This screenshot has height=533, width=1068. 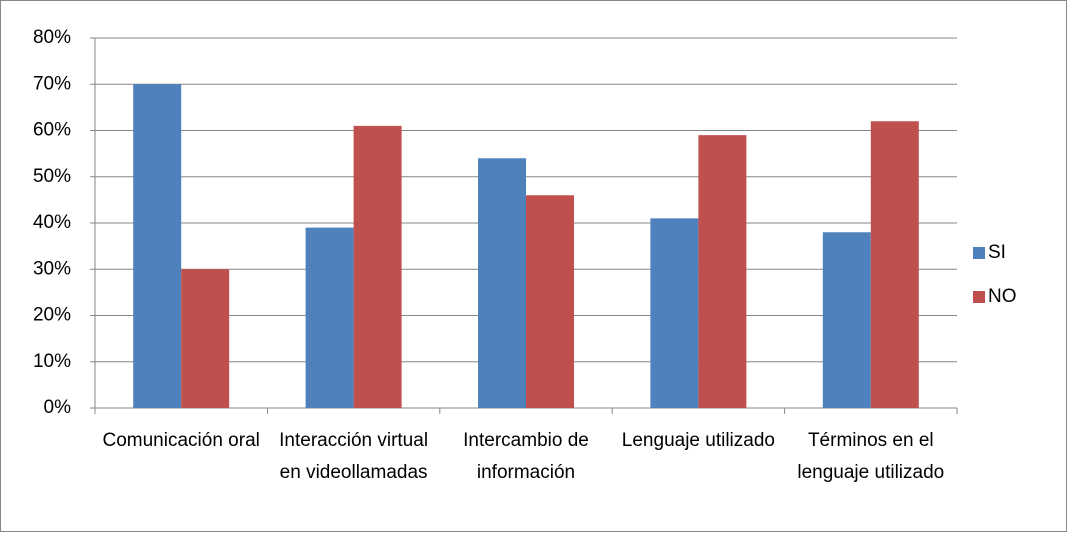 What do you see at coordinates (52, 361) in the screenshot?
I see `y-tick-label: 10%` at bounding box center [52, 361].